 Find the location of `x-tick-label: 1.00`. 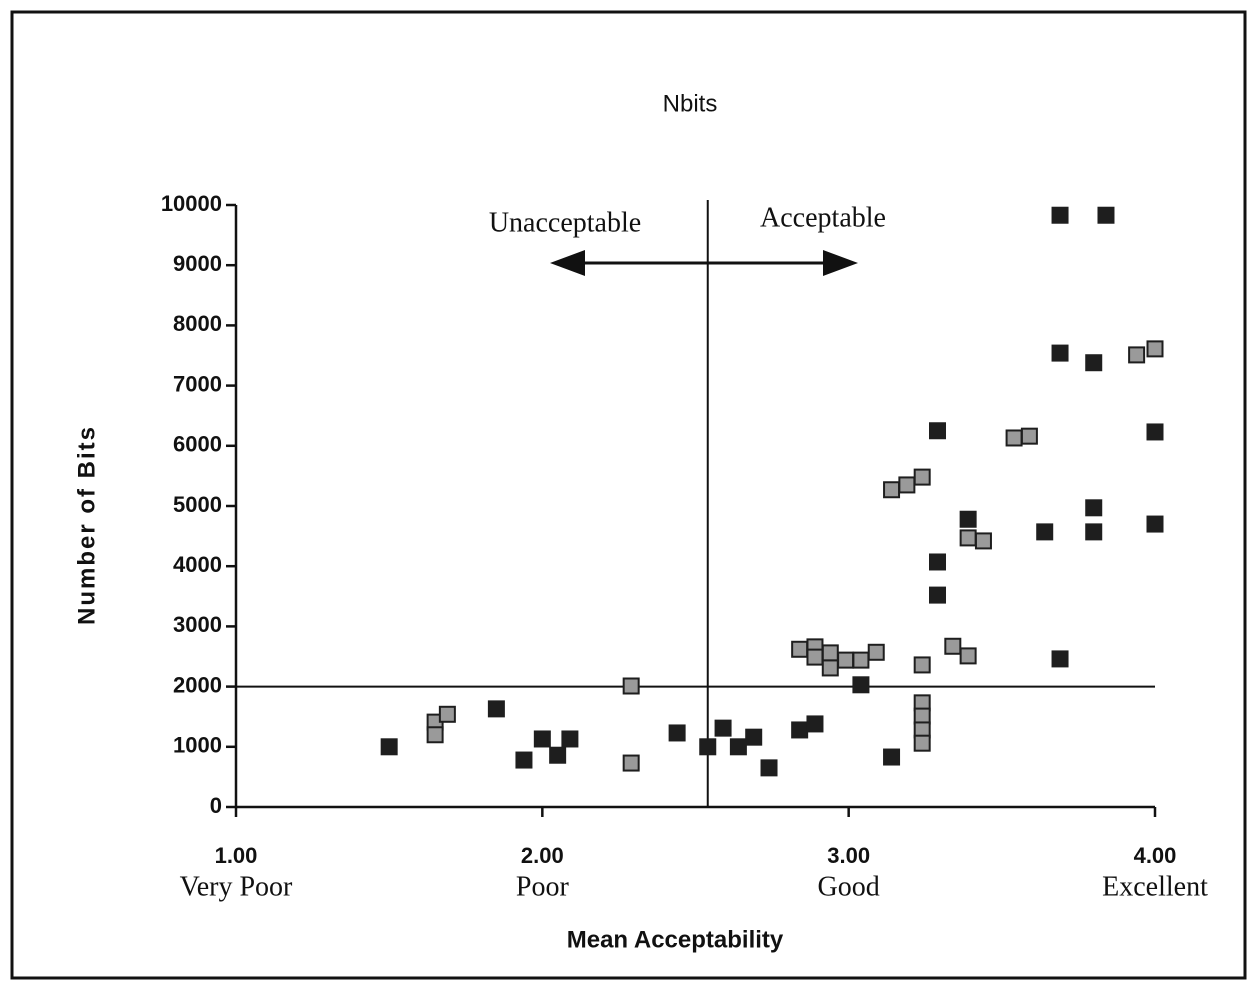

x-tick-label: 1.00 is located at coordinates (236, 855).